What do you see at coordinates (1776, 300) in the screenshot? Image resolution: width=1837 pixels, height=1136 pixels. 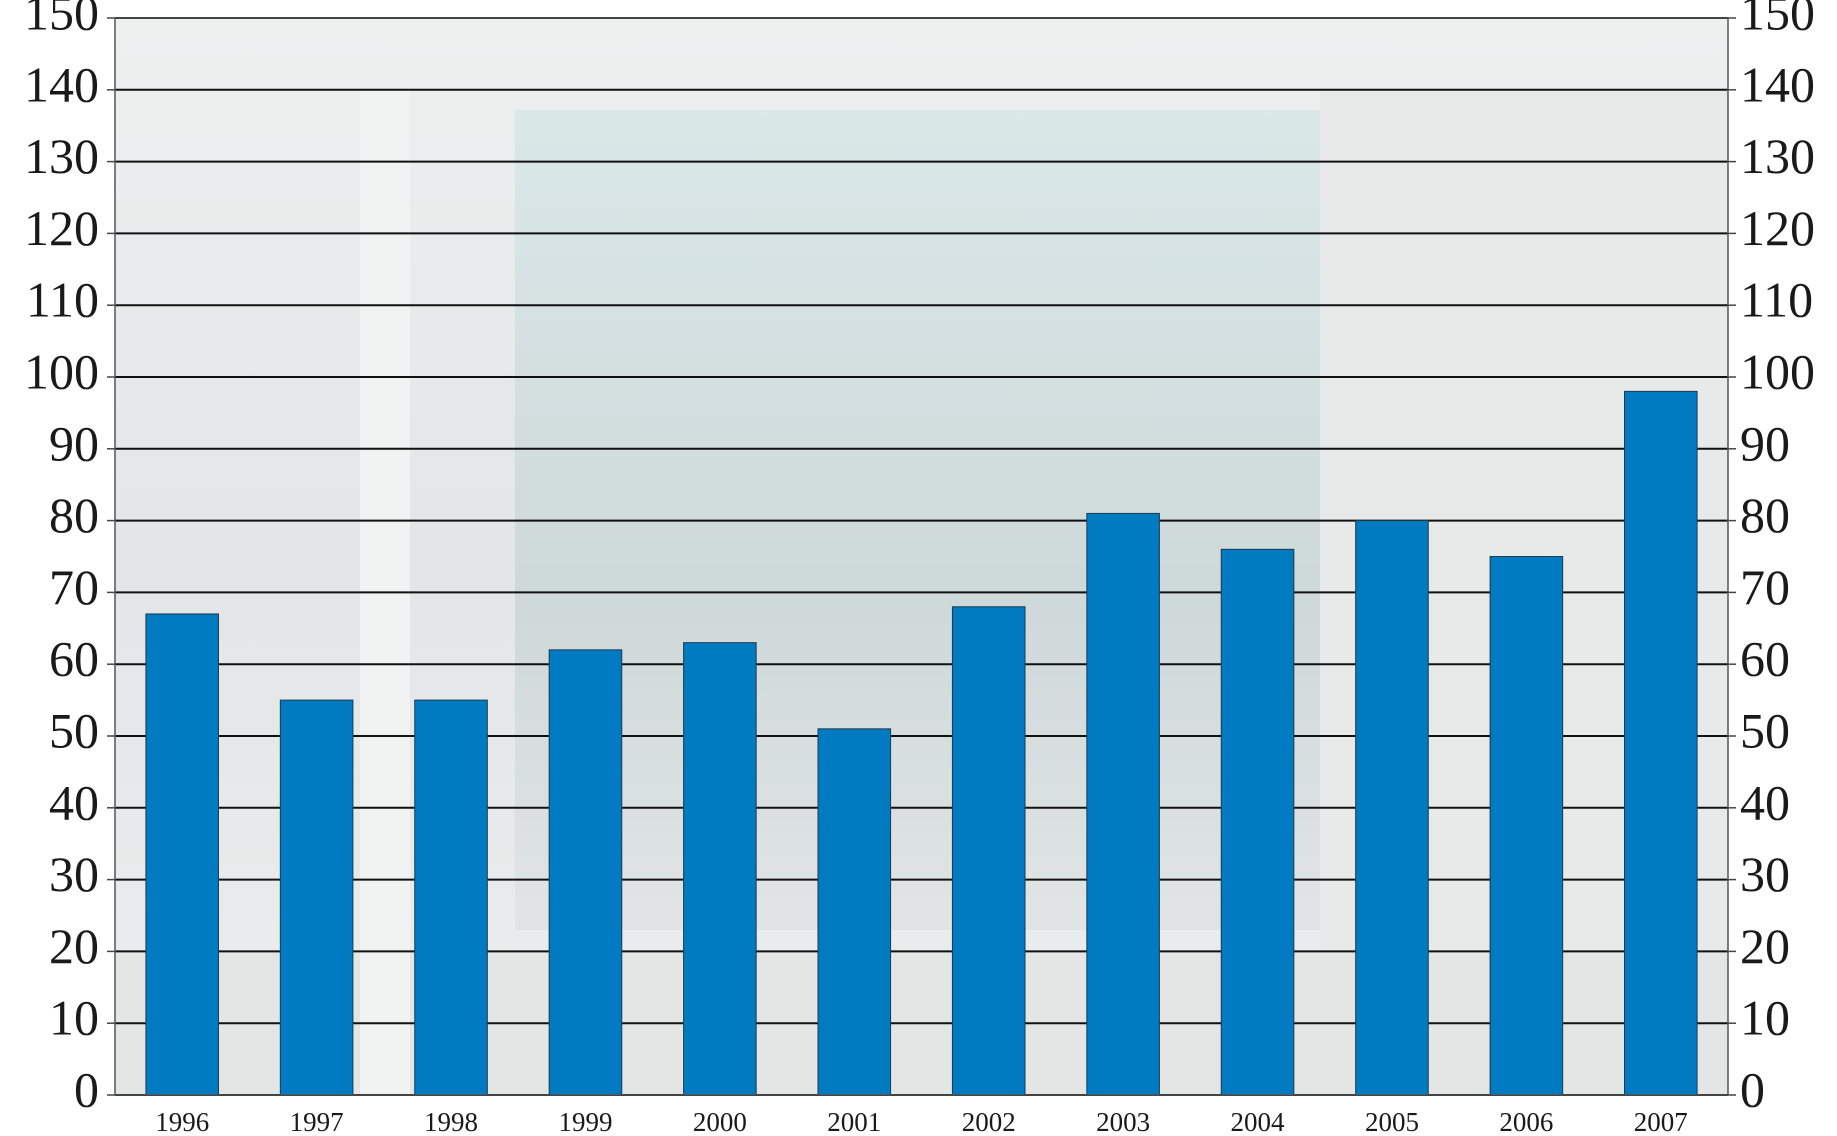 I see `y2-tick-label: 110` at bounding box center [1776, 300].